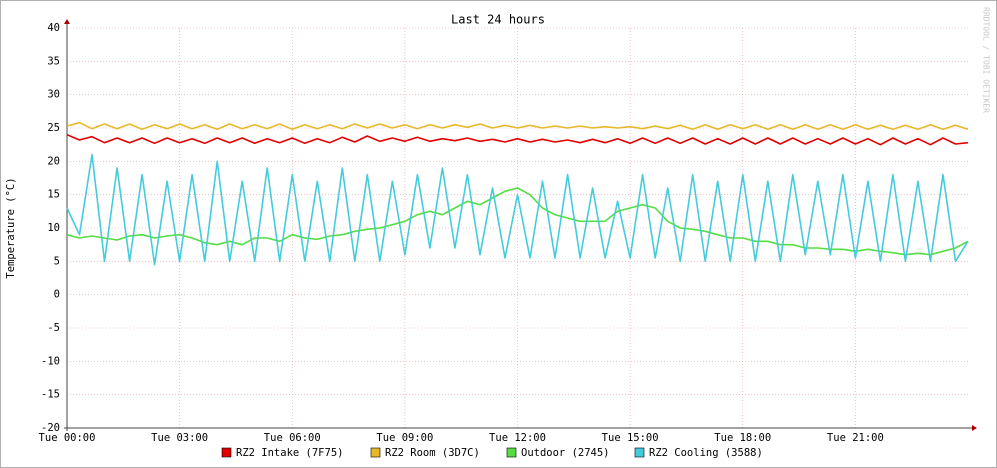 This screenshot has height=468, width=997. I want to click on legend-label: RZ2 Cooling (3588), so click(706, 453).